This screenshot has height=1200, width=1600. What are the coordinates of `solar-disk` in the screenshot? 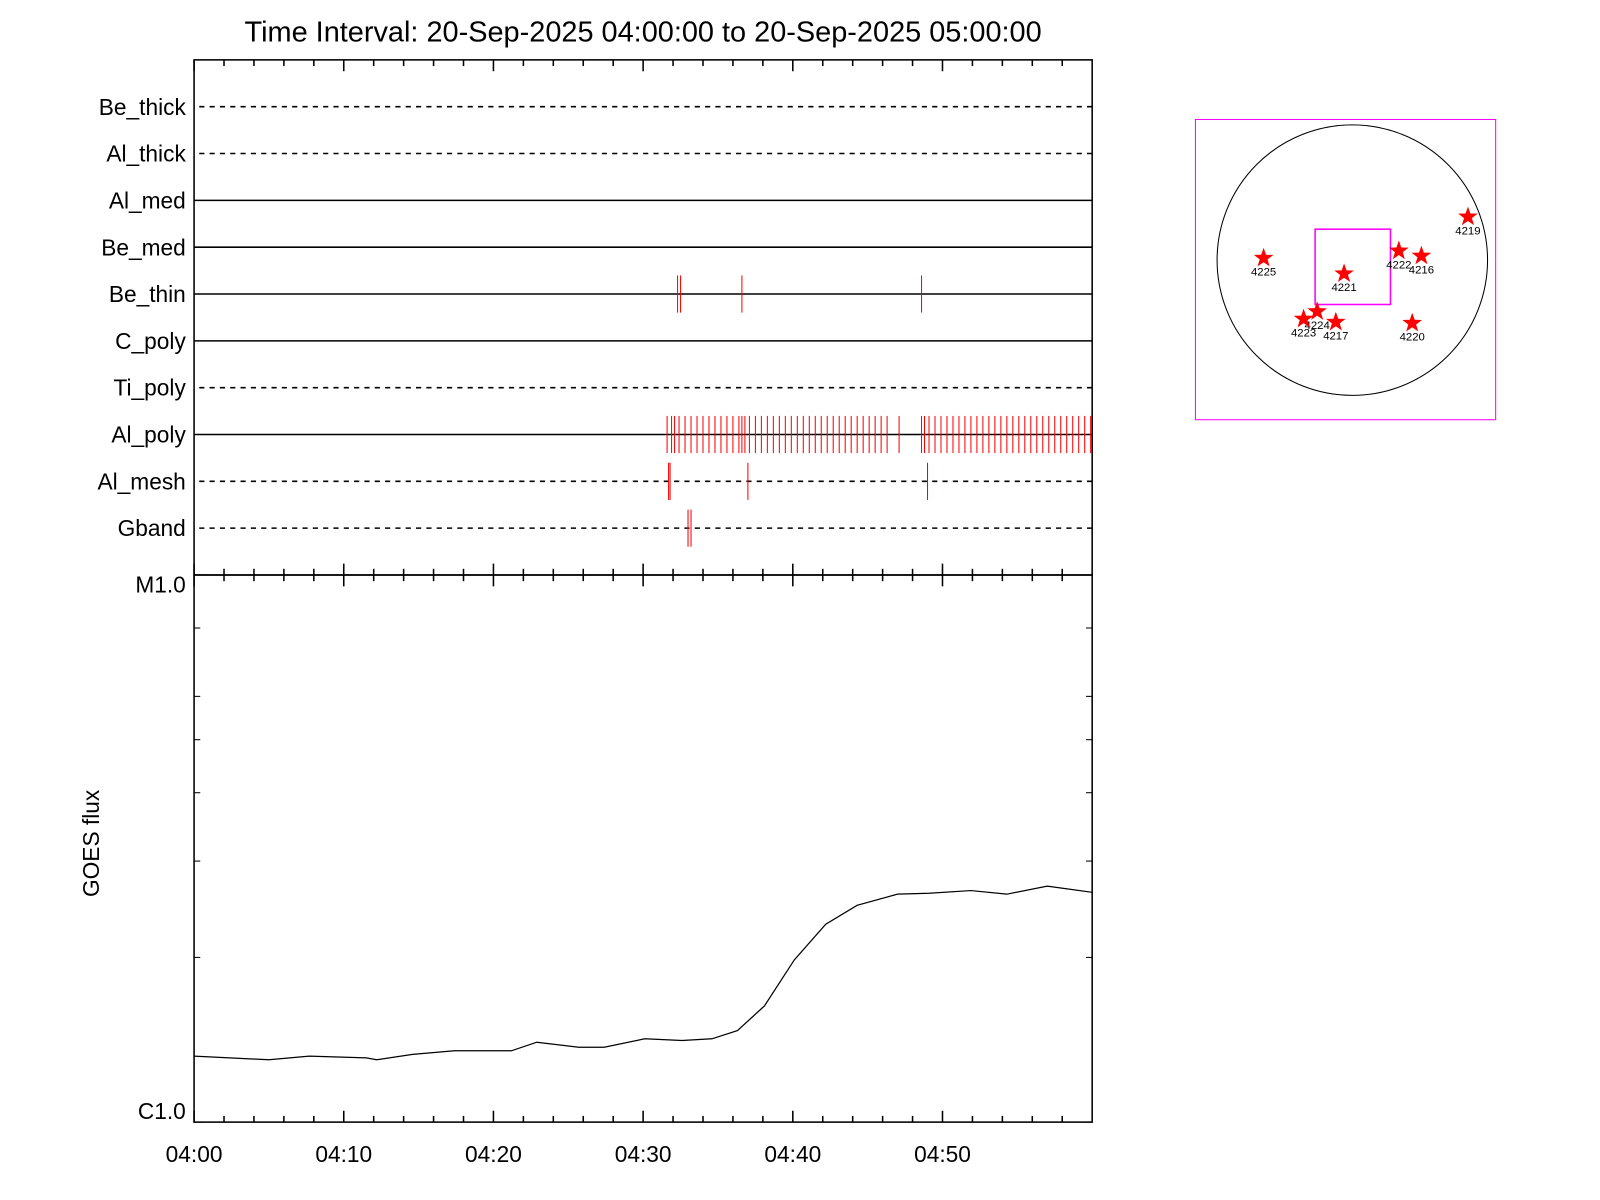 It's located at (1352, 260).